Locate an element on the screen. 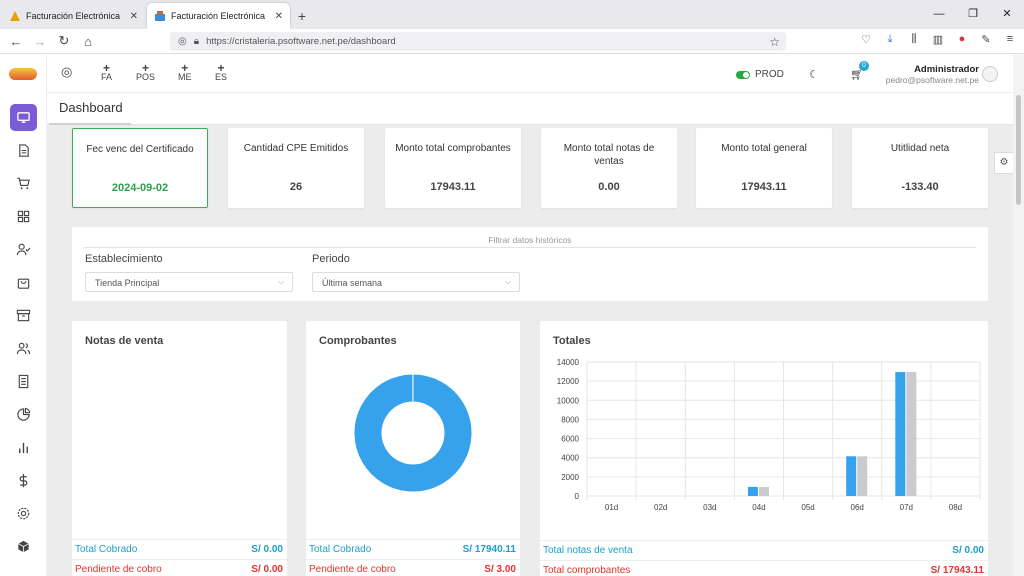  home-icon: ⌂ is located at coordinates (88, 41).